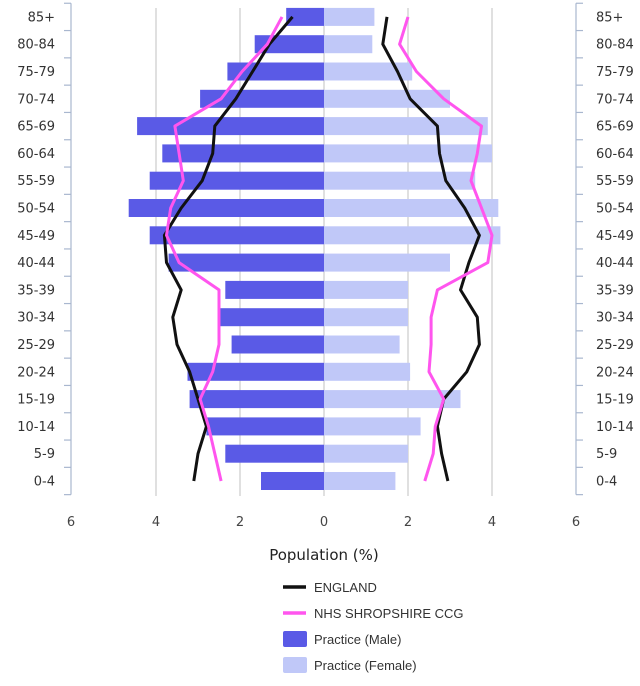 The width and height of the screenshot is (640, 686). Describe the element at coordinates (36, 127) in the screenshot. I see `left-category-label: 65-69` at that location.